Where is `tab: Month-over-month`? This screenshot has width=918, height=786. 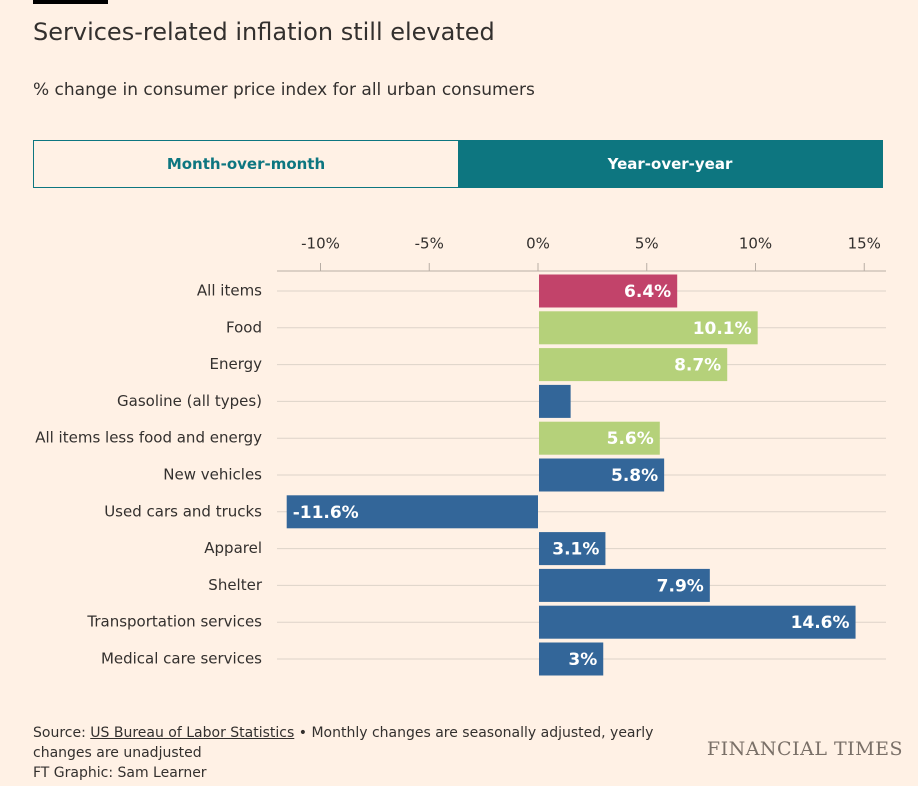
tab: Month-over-month is located at coordinates (246, 164).